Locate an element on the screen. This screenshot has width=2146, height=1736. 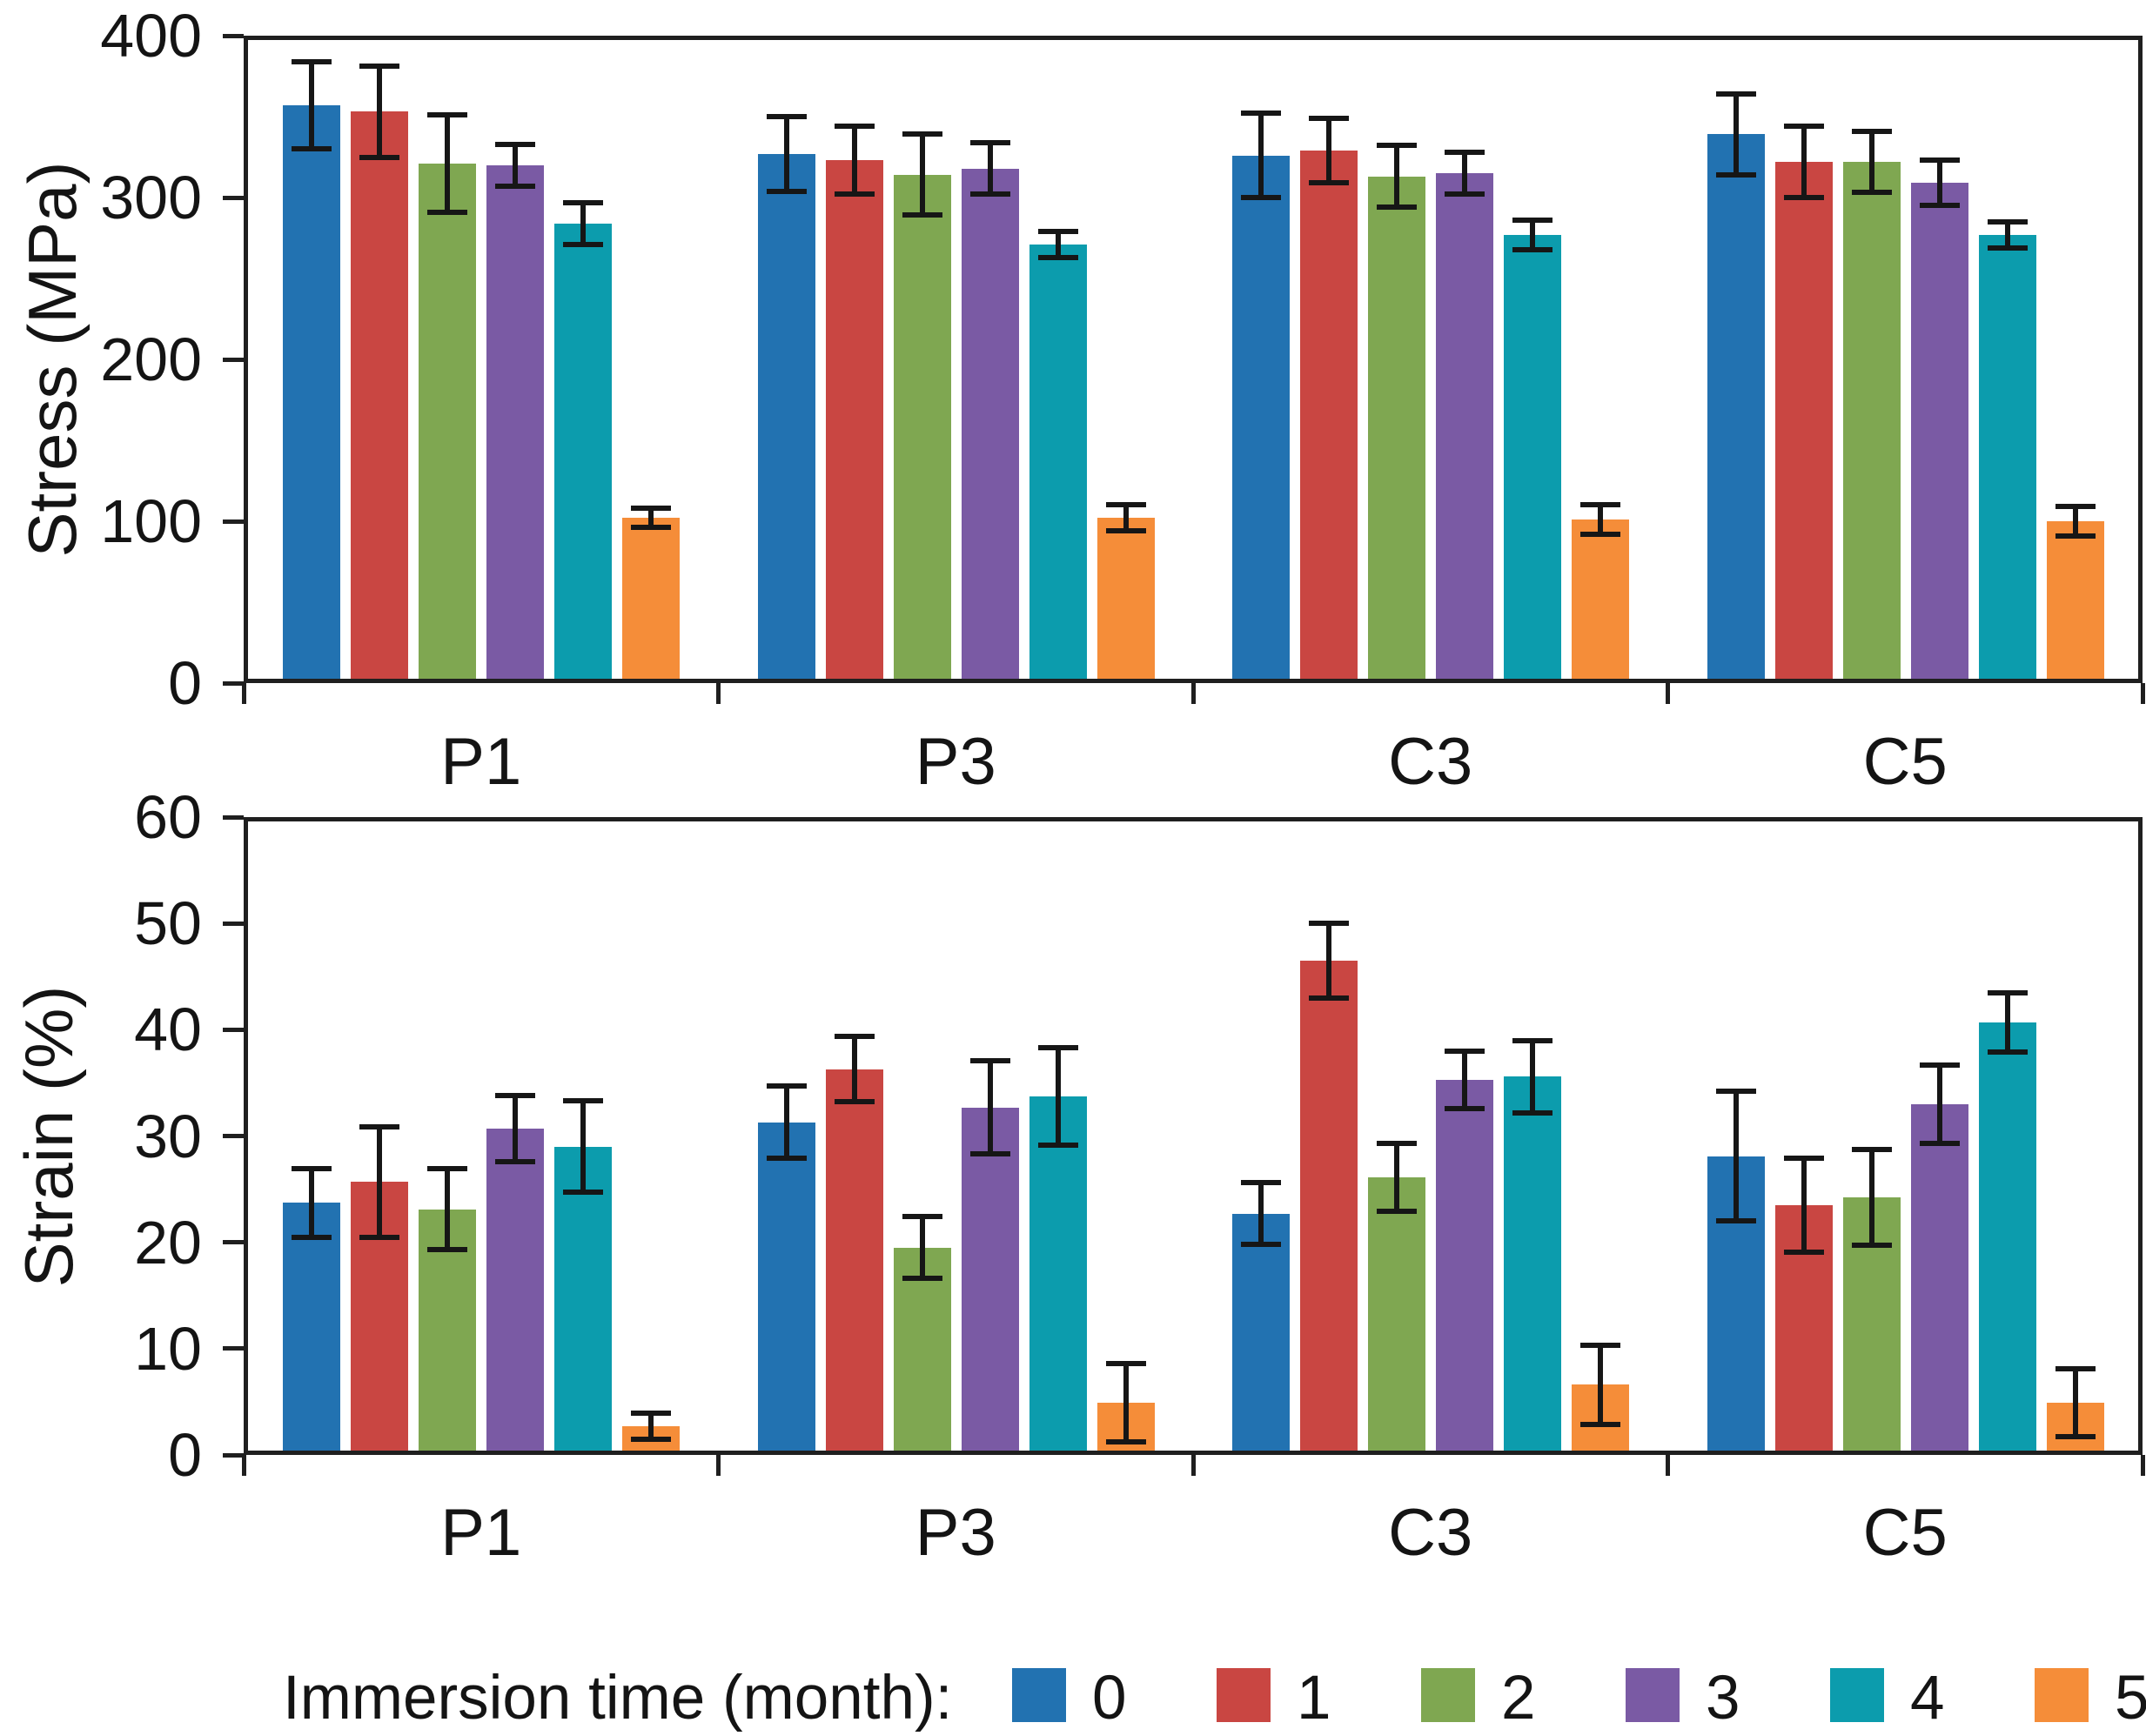
y-tick-label-100: 100 is located at coordinates (151, 521).